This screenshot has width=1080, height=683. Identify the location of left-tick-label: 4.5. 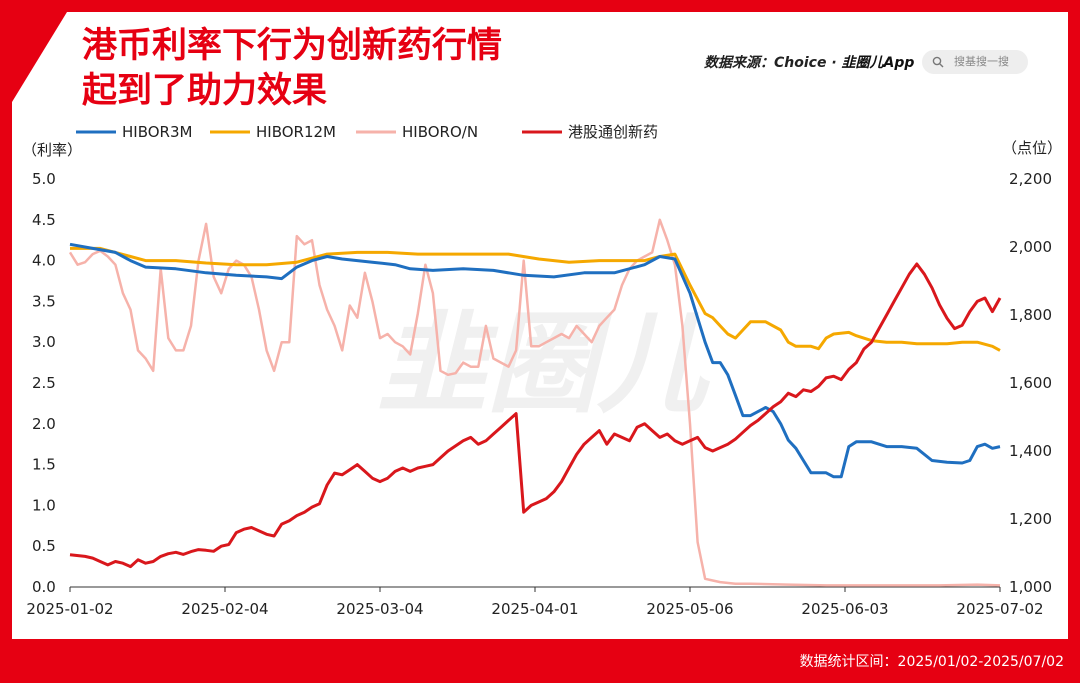
(44, 220).